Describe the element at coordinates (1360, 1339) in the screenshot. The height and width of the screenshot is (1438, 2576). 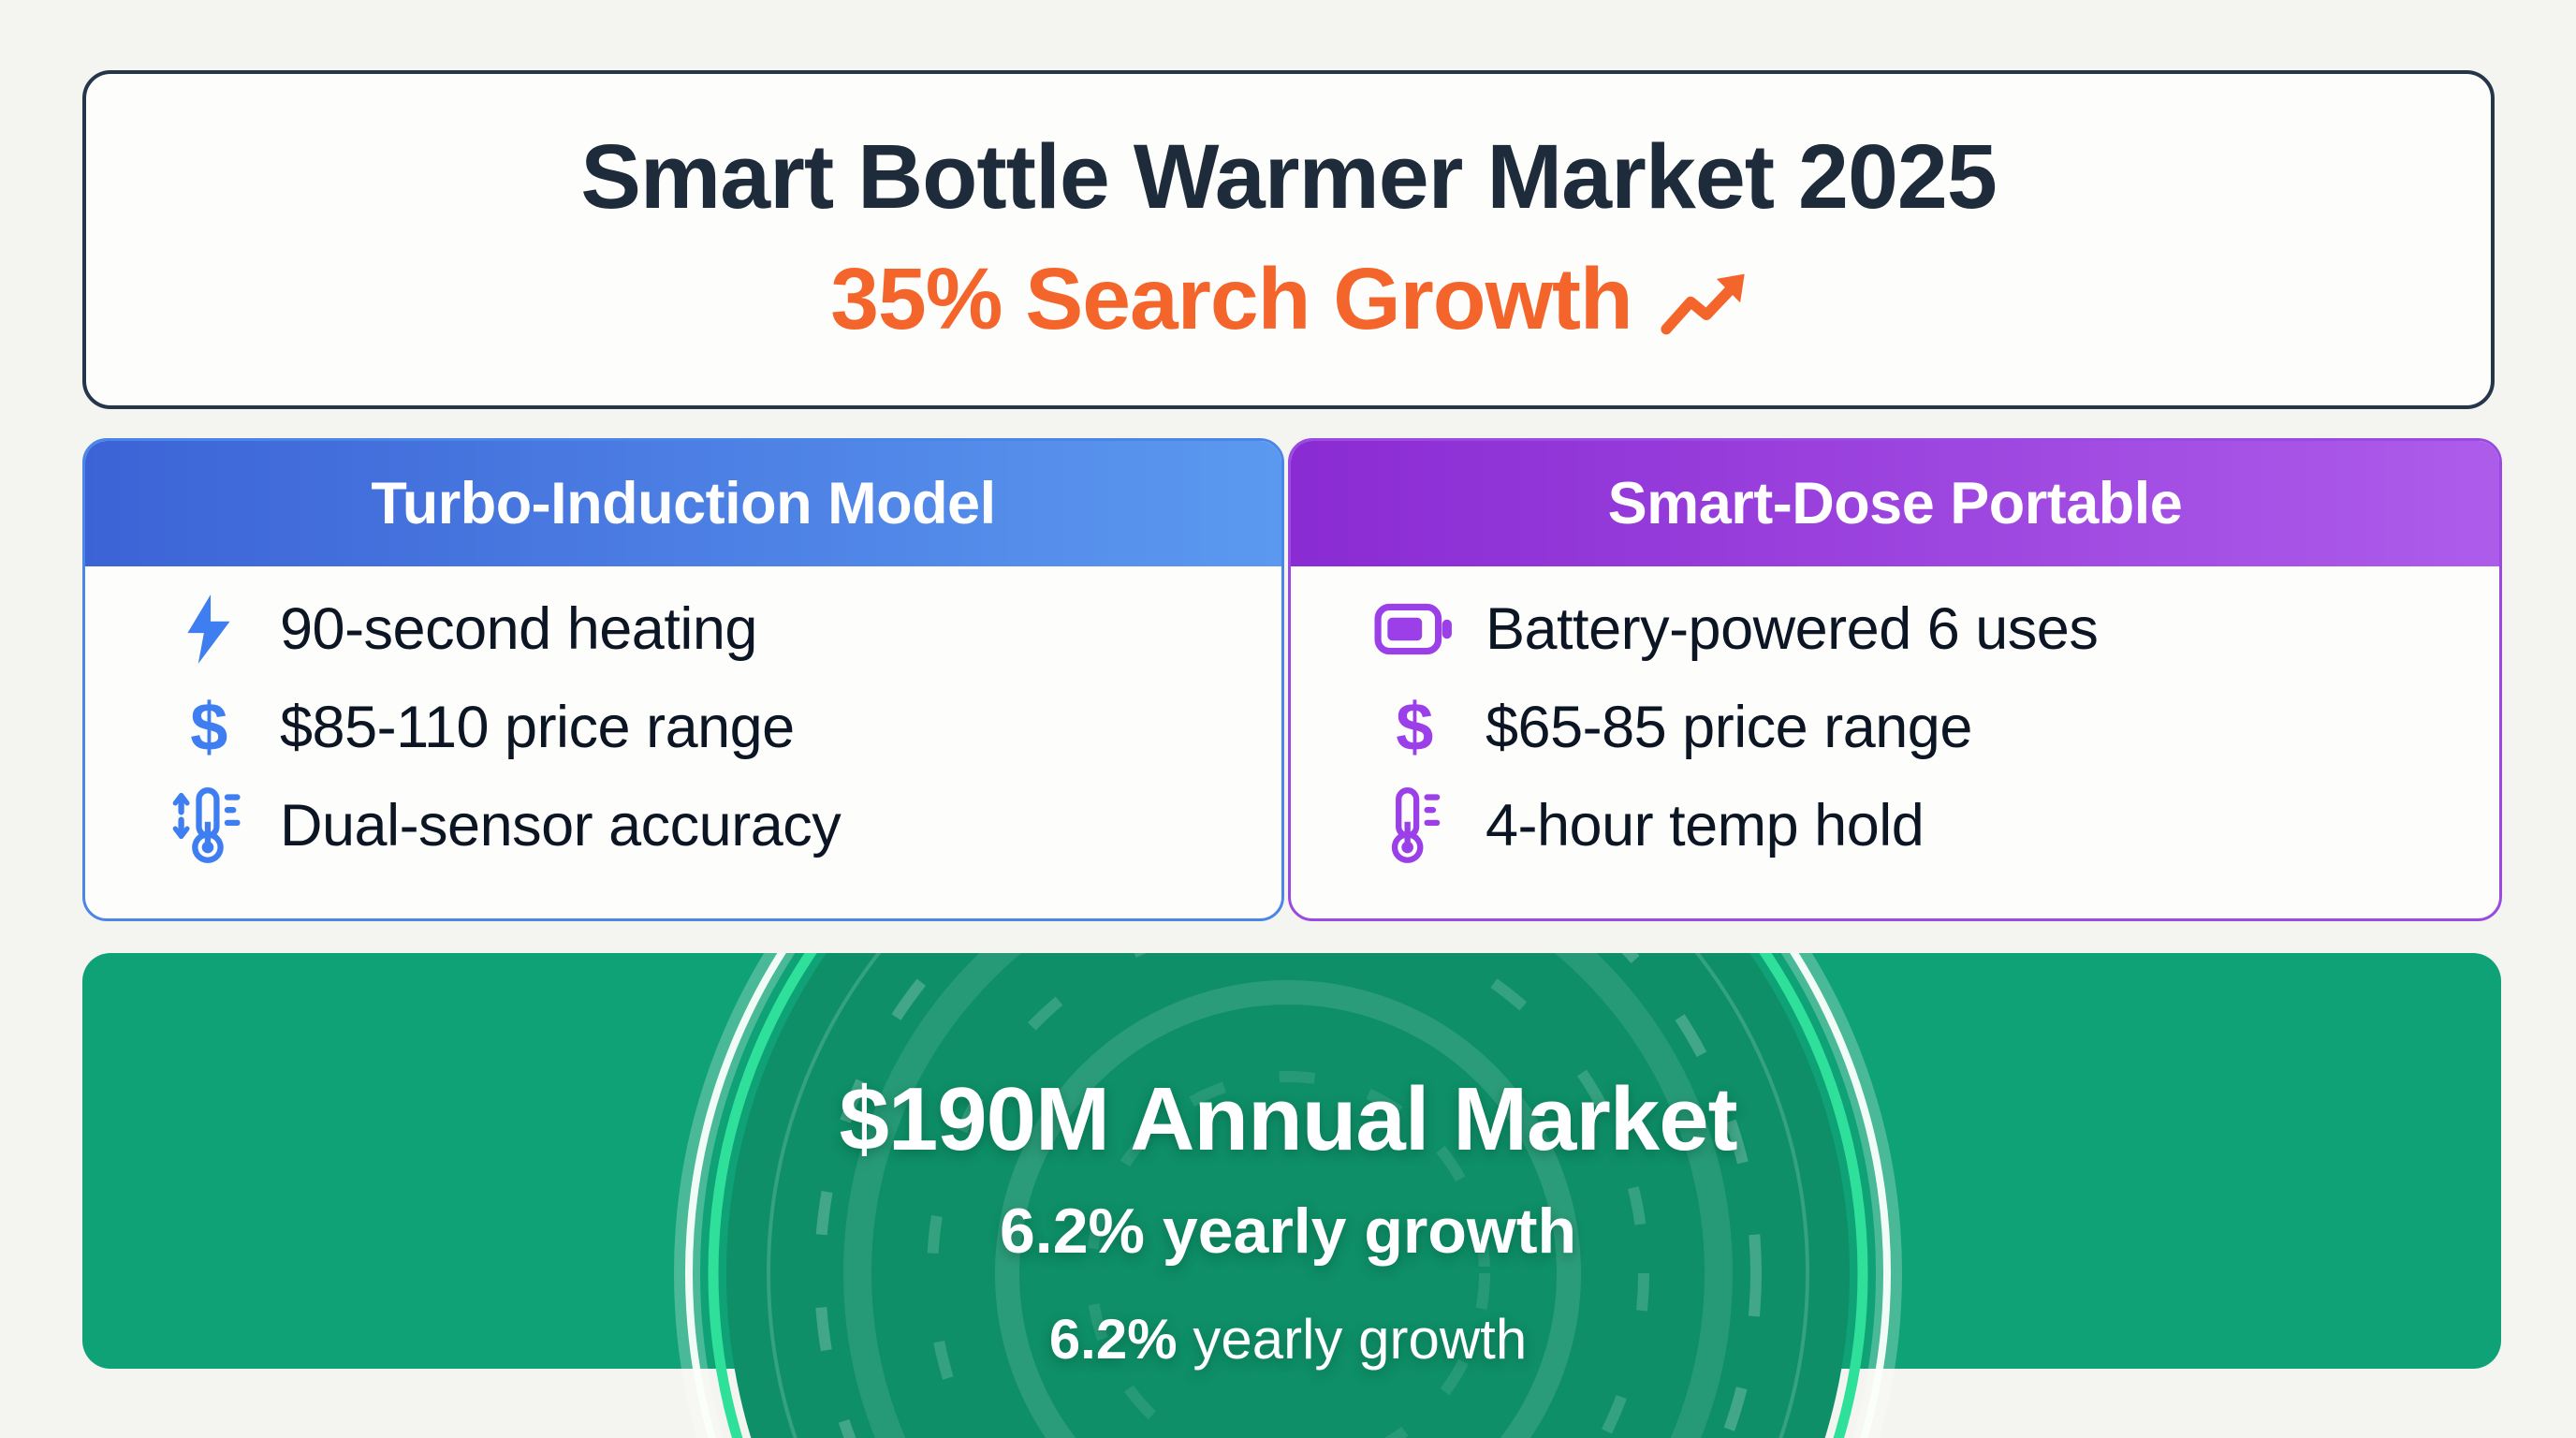
I see `growth-label: yearly growth` at that location.